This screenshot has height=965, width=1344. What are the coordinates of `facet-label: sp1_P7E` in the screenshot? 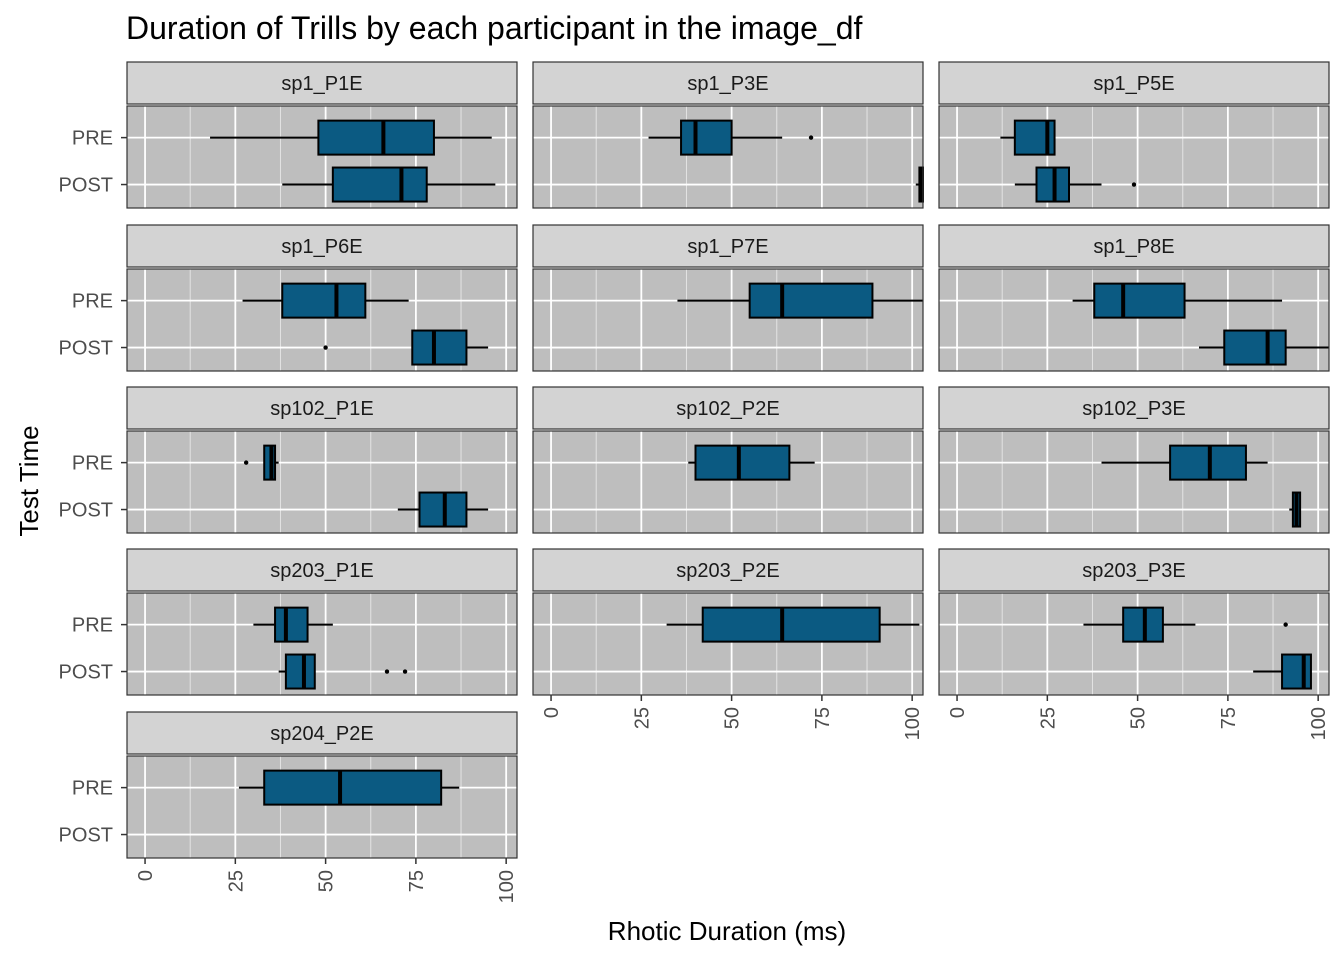 It's located at (727, 247).